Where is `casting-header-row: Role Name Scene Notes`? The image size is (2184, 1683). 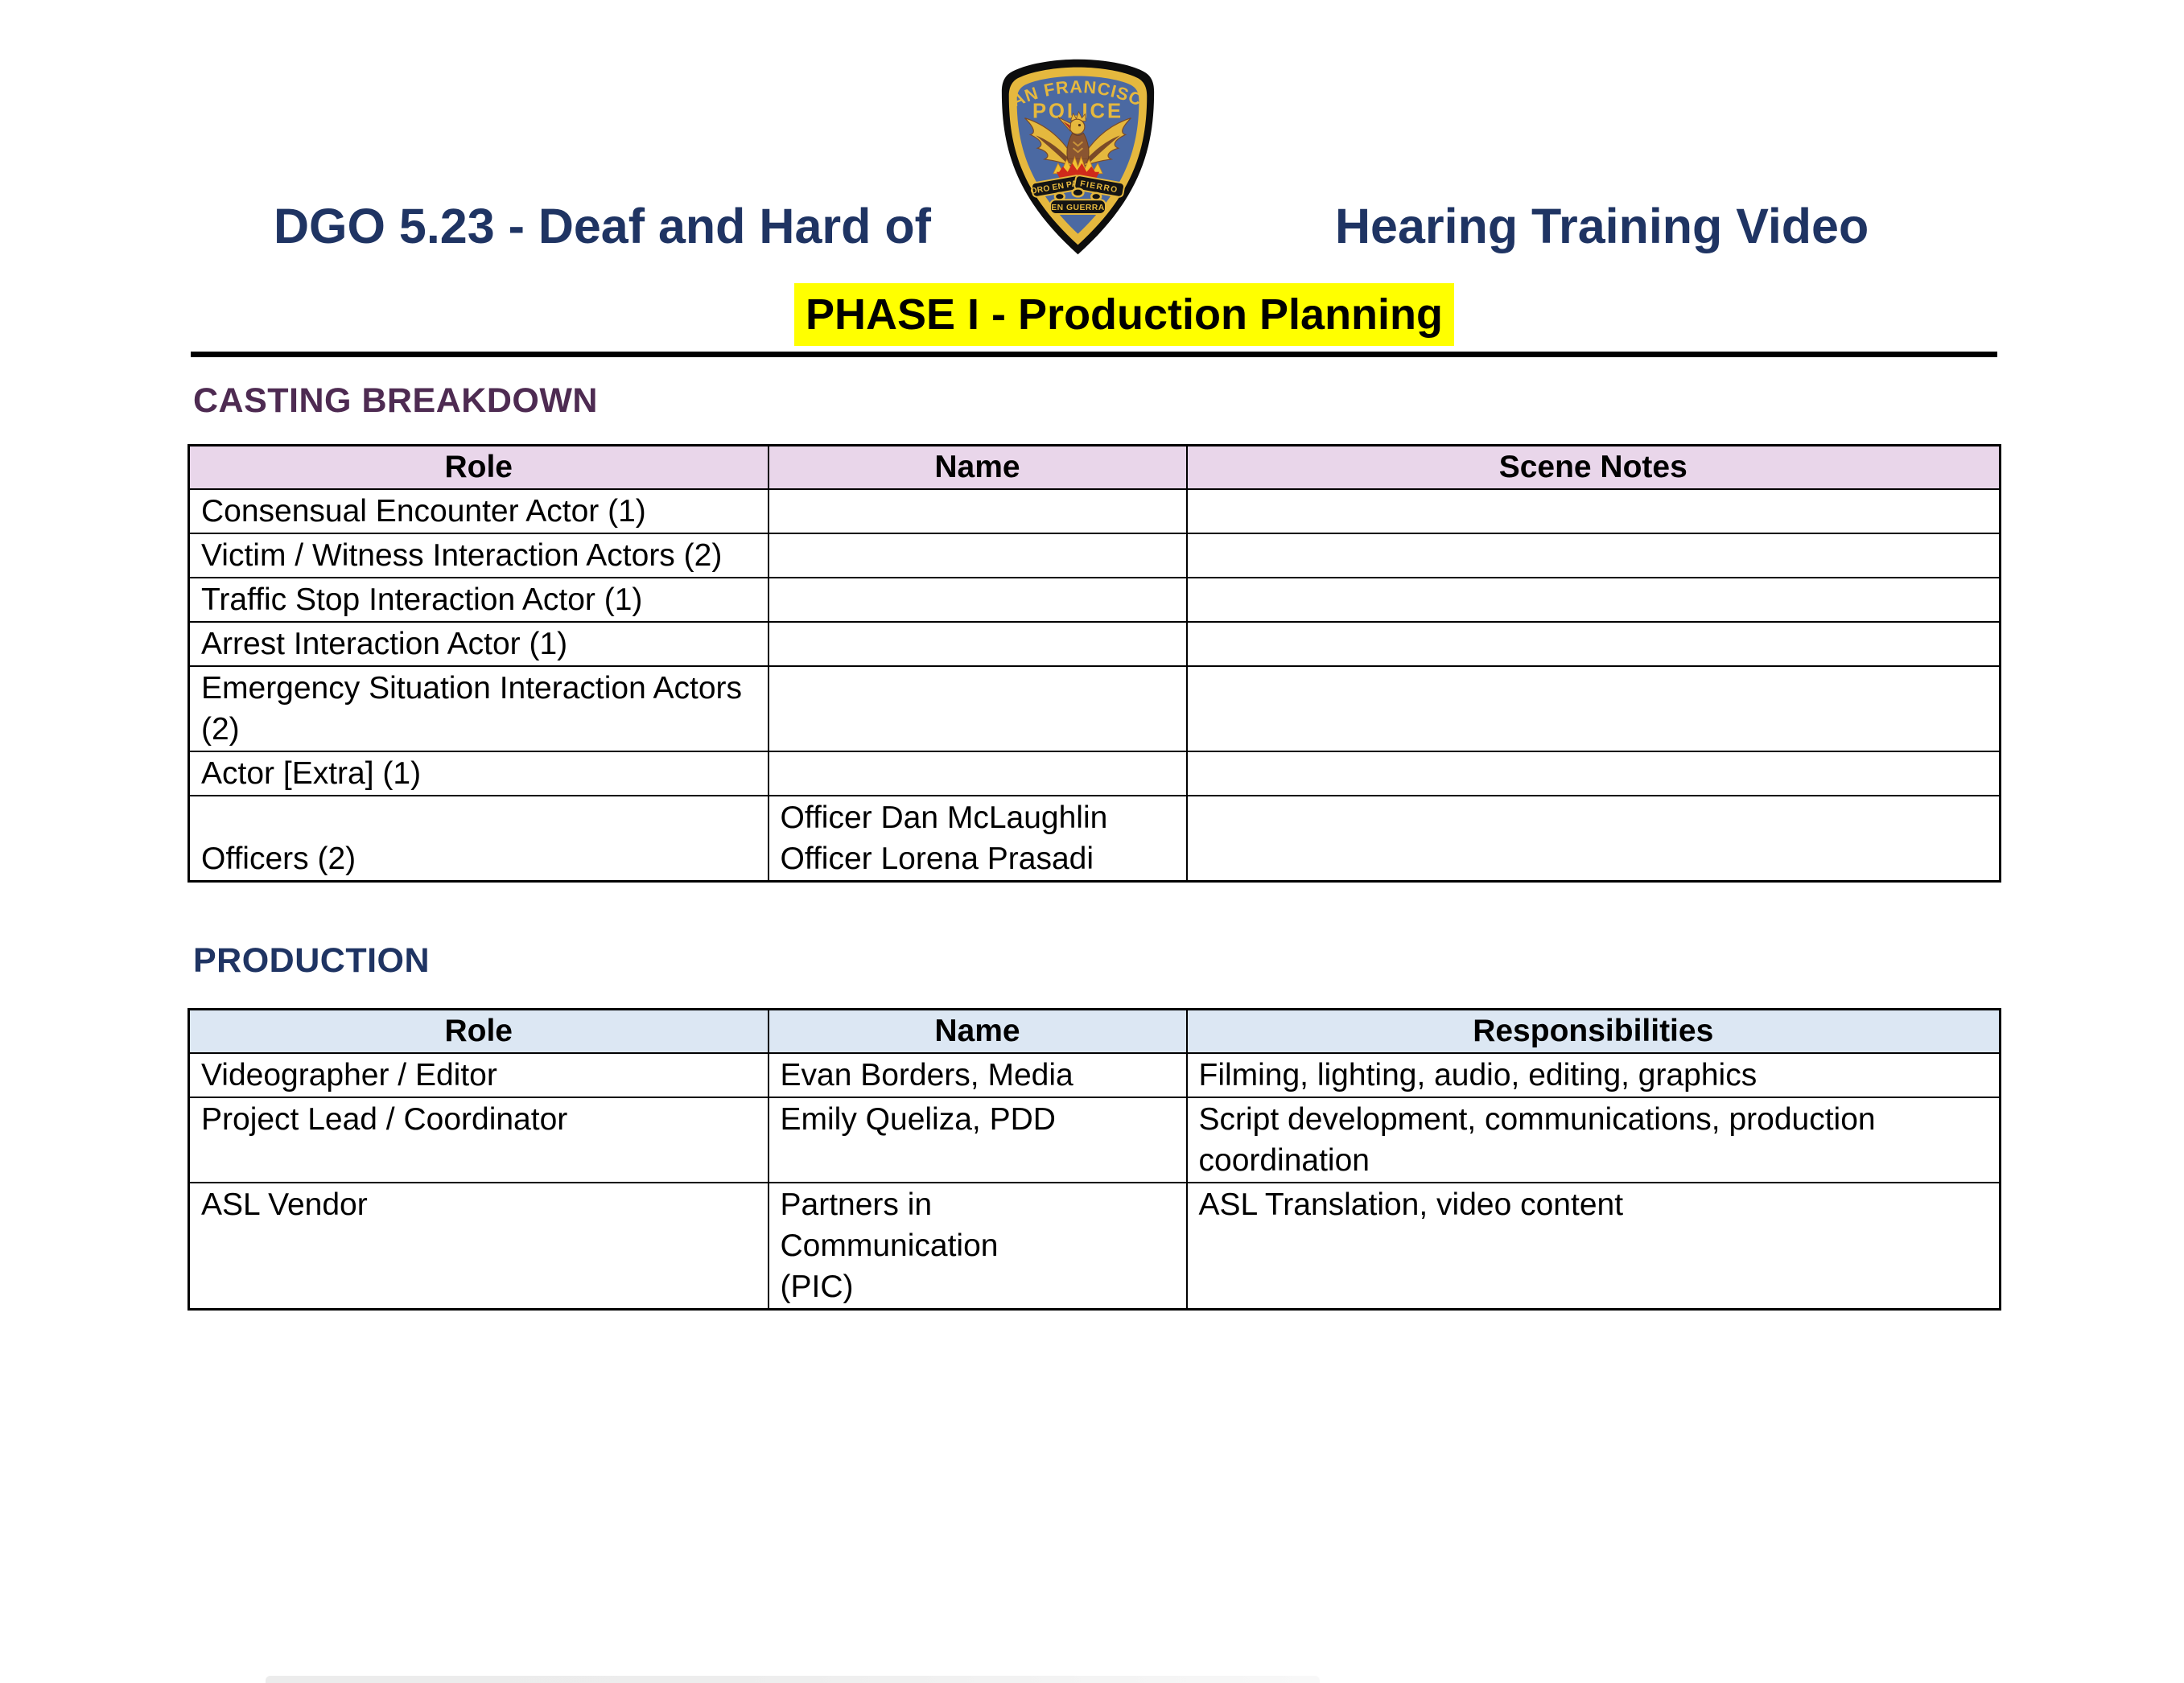 casting-header-row: Role Name Scene Notes is located at coordinates (1094, 467).